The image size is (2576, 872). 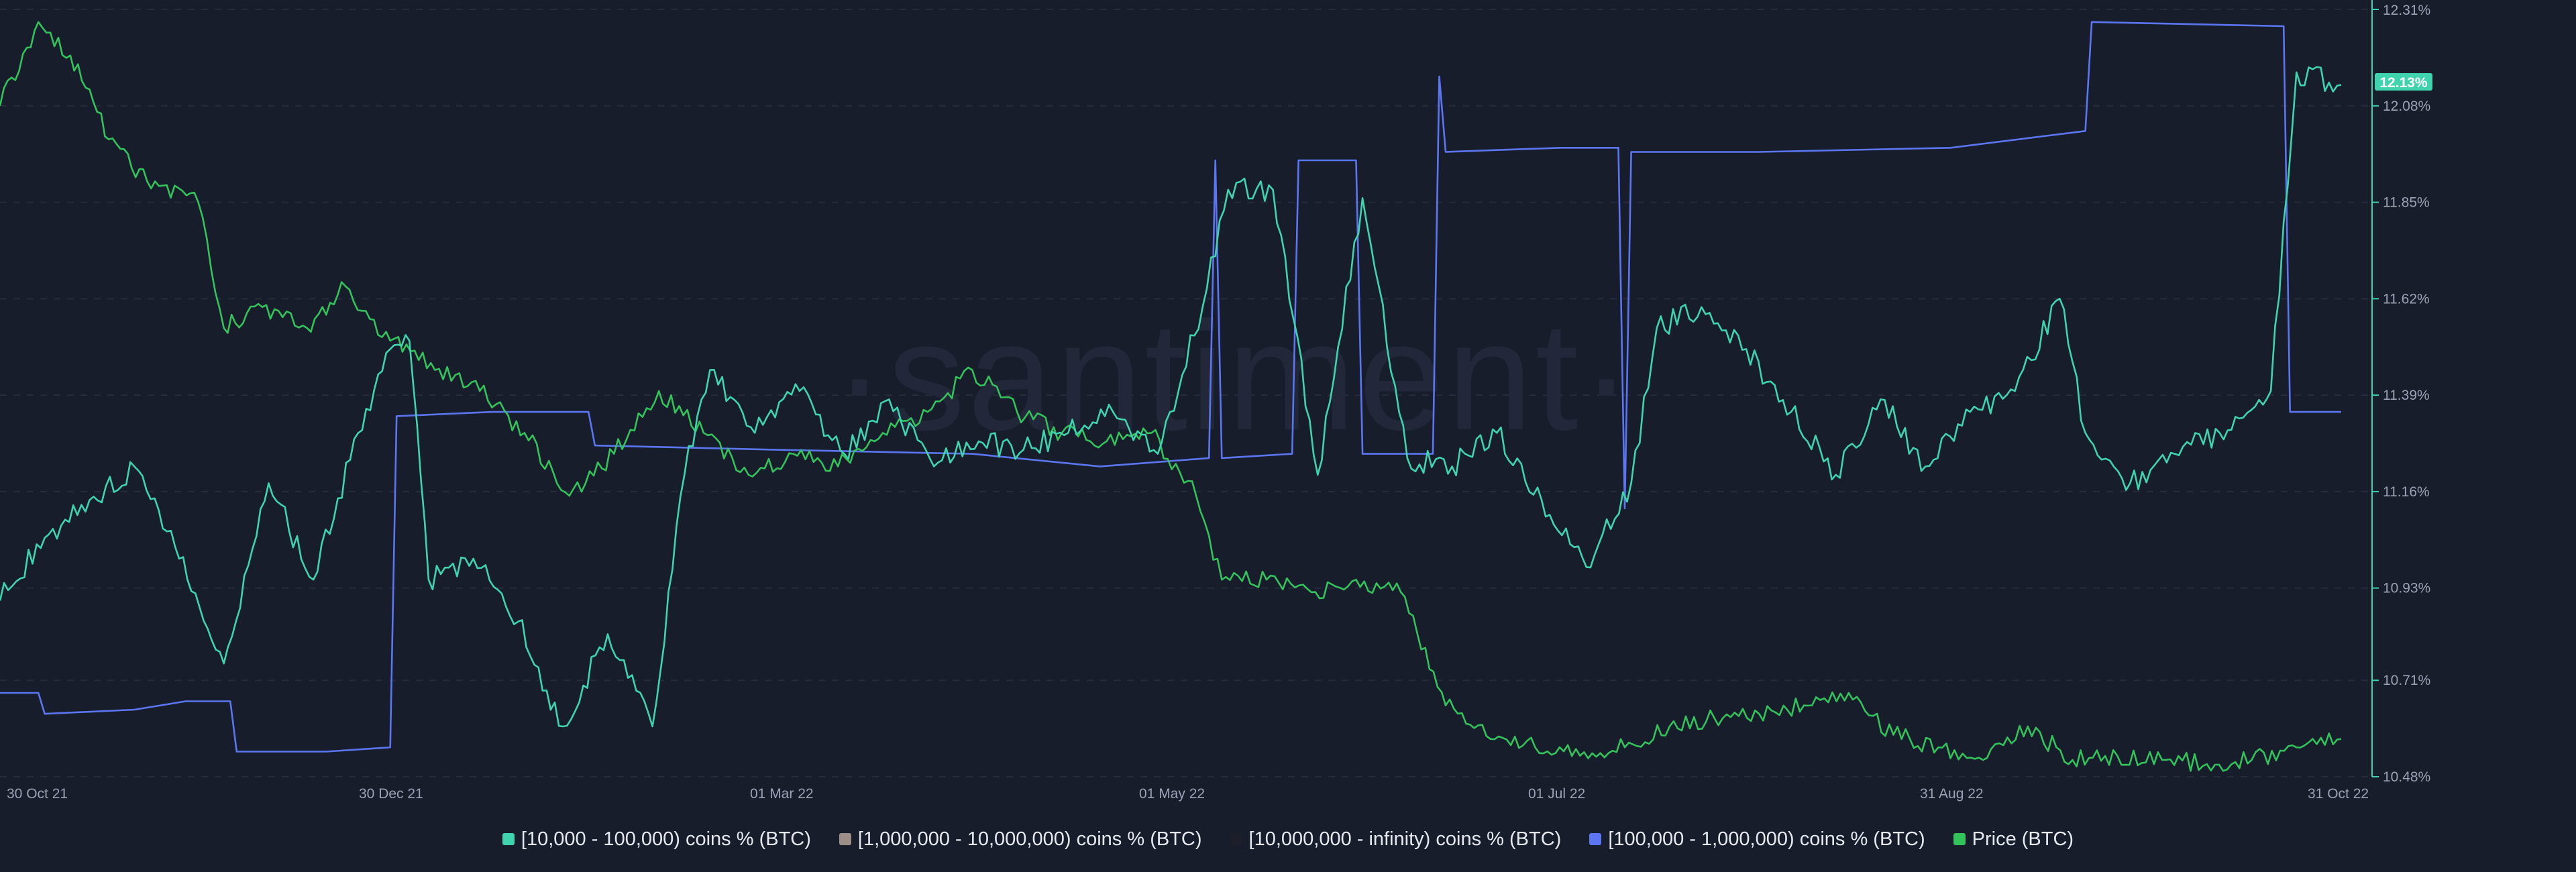 What do you see at coordinates (2406, 680) in the screenshot?
I see `y-tick-label: 10.71%` at bounding box center [2406, 680].